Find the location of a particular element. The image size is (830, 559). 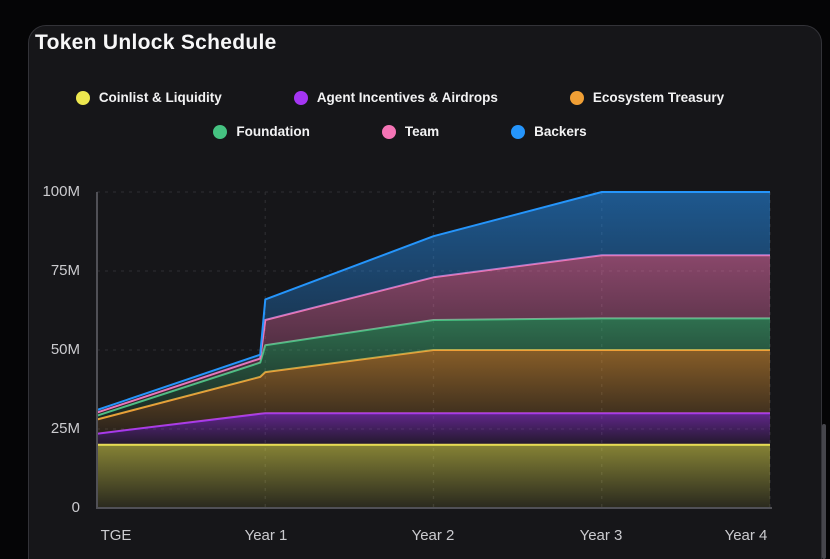

x-axis-tick-tge: TGE is located at coordinates (116, 535).